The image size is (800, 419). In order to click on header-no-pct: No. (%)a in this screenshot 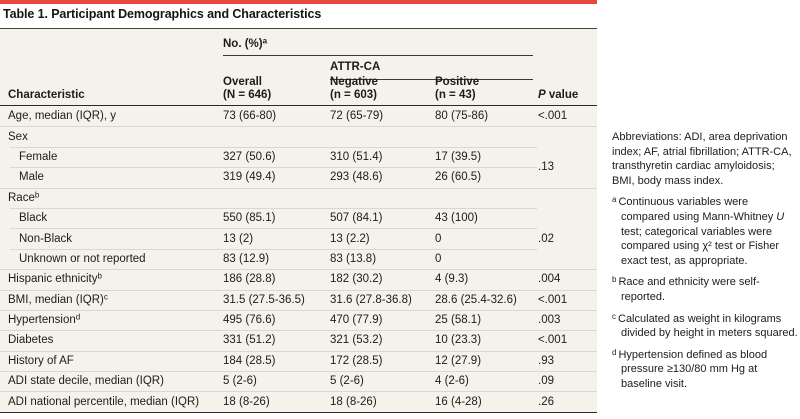, I will do `click(245, 43)`.